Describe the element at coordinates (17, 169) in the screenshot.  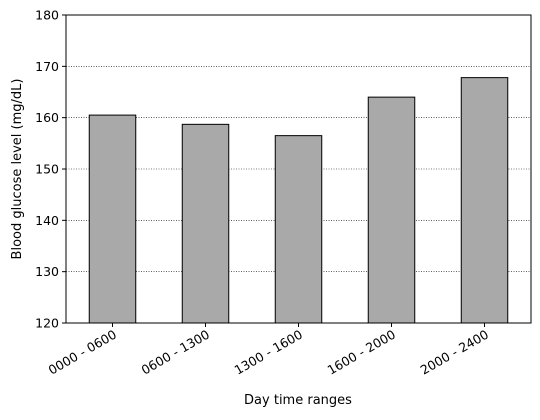
I see `y-axis-label: Blood glucose level (mg/dL)` at that location.